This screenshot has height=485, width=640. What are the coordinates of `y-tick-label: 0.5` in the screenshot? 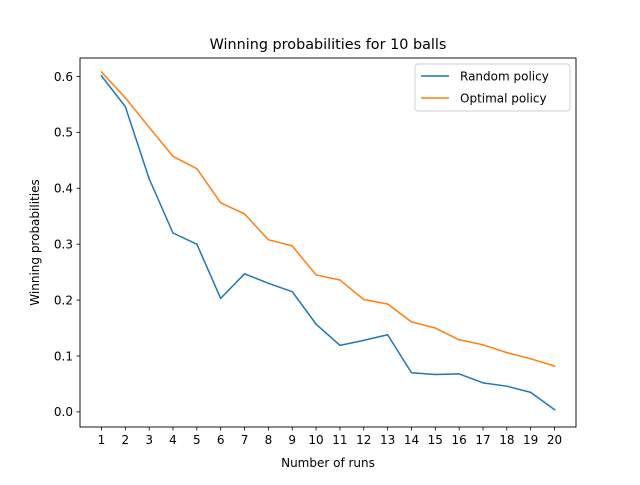 It's located at (63, 133).